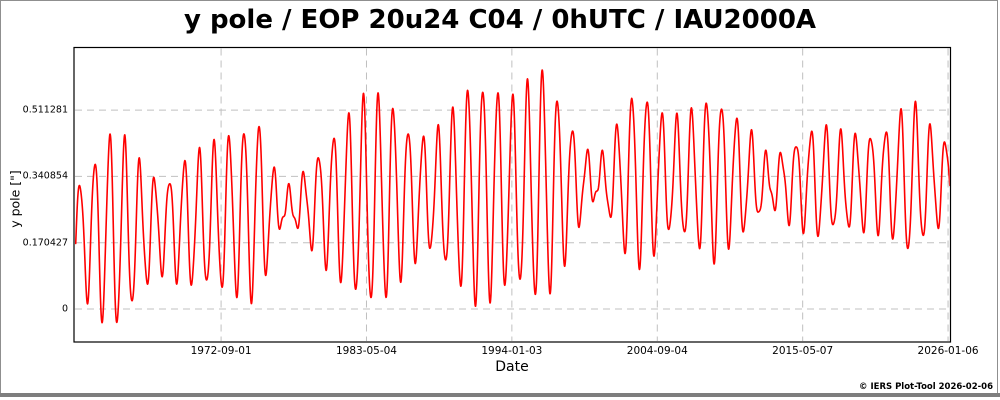  What do you see at coordinates (366, 351) in the screenshot?
I see `x-tick-label: 1983-05-04` at bounding box center [366, 351].